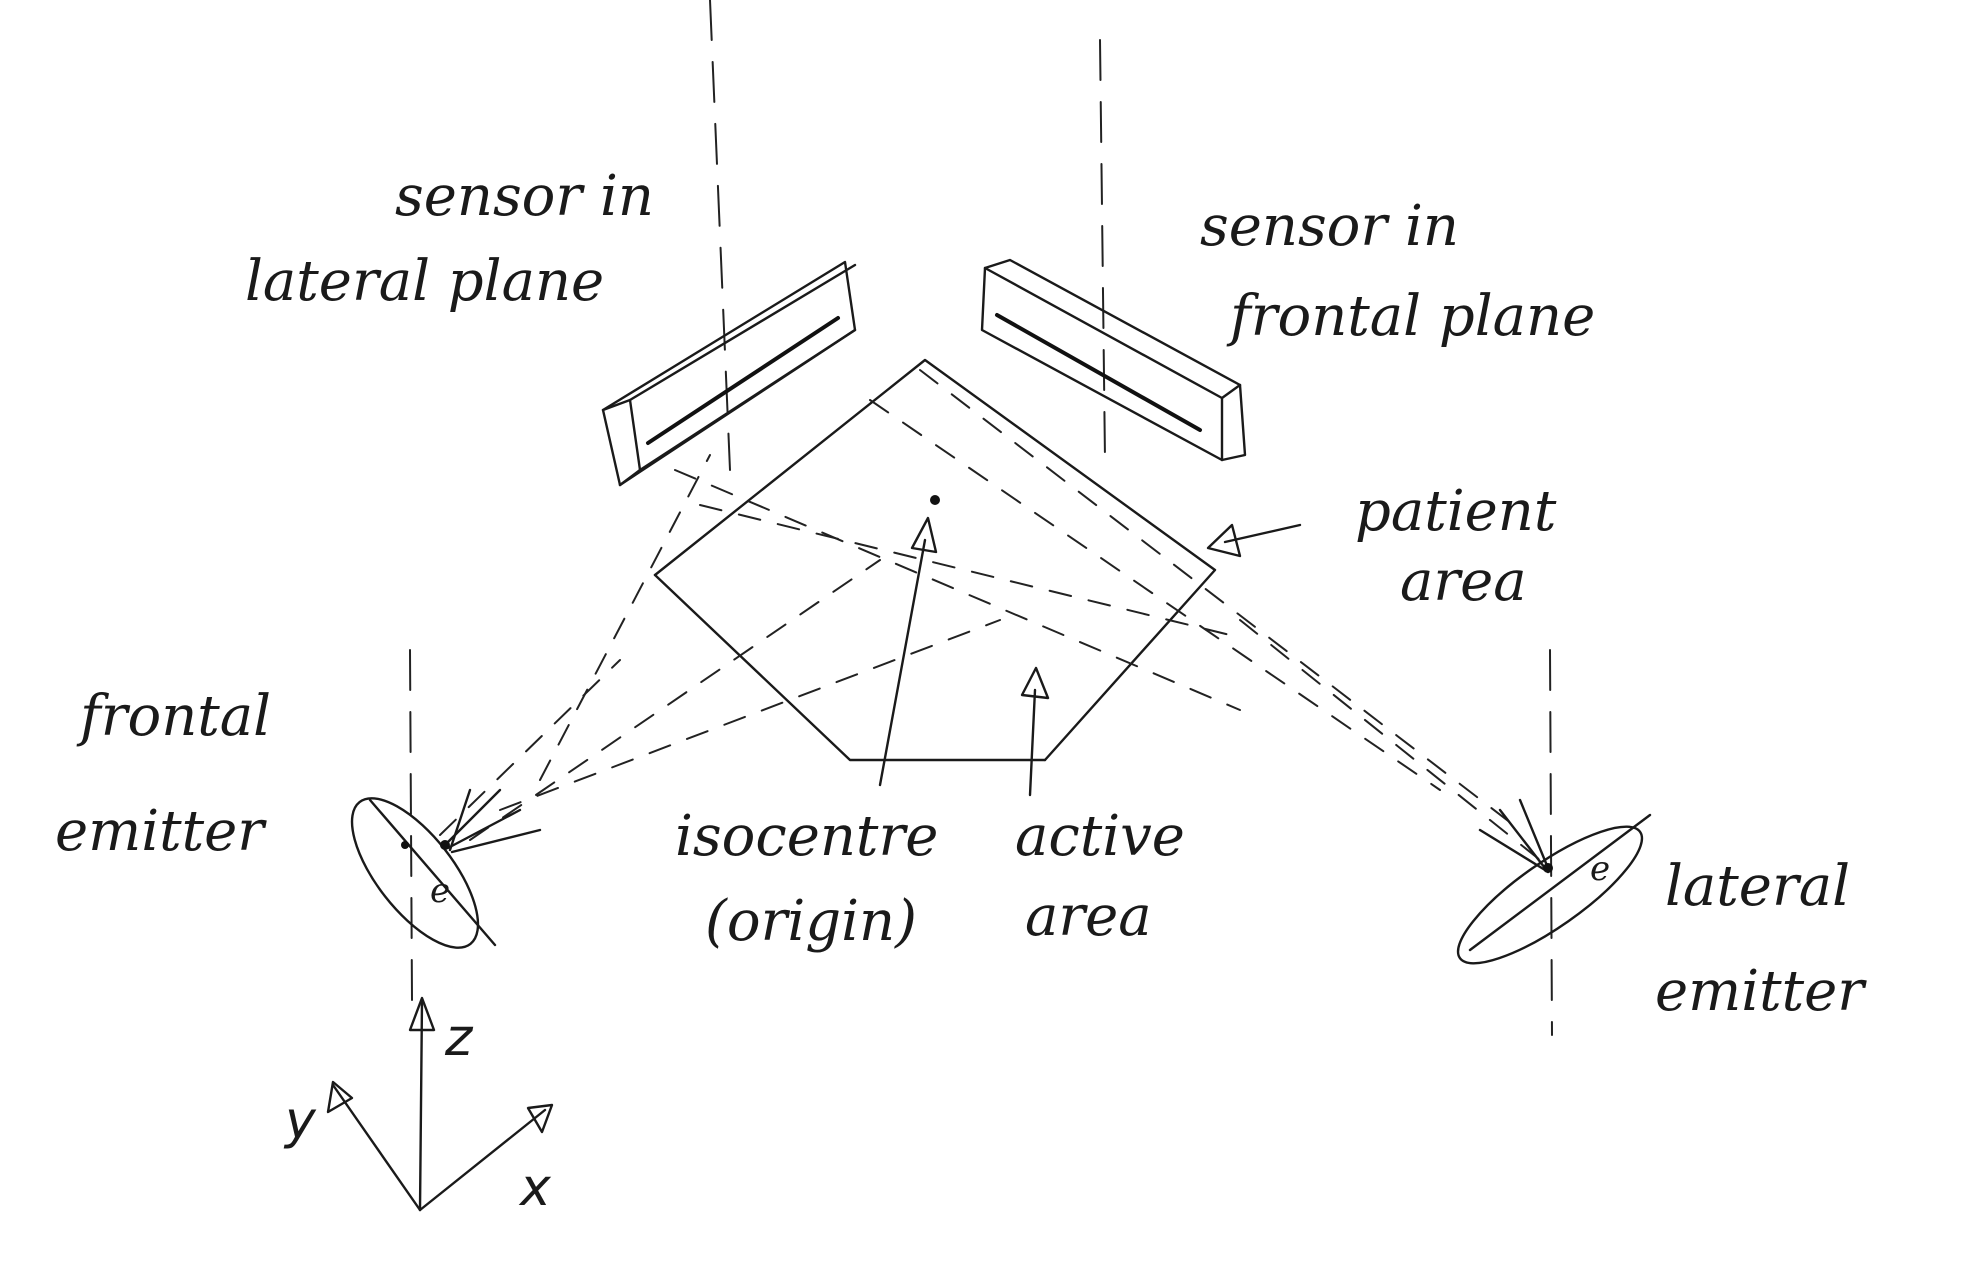 Image resolution: width=1977 pixels, height=1266 pixels. Describe the element at coordinates (411, 825) in the screenshot. I see `frontal-emitter-vertical-line` at that location.